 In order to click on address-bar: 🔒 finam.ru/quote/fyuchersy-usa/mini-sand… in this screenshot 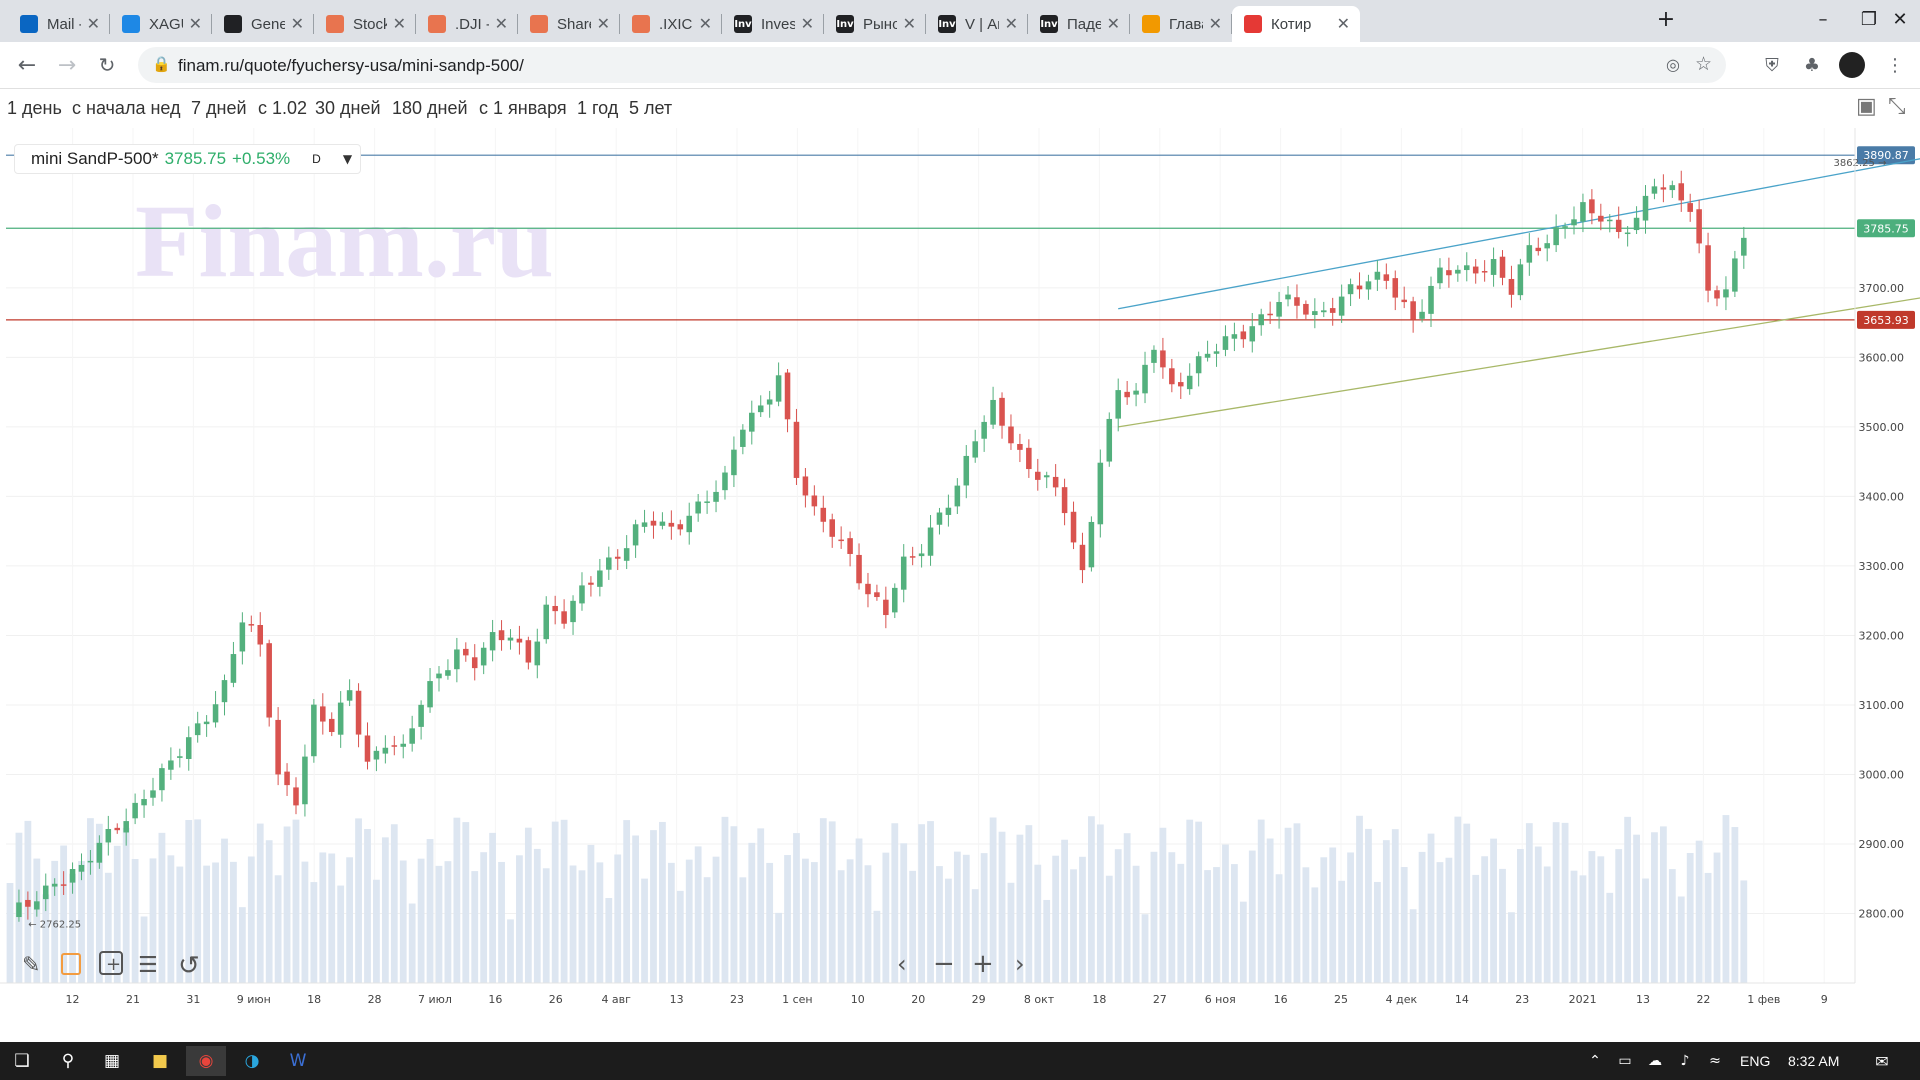, I will do `click(932, 65)`.